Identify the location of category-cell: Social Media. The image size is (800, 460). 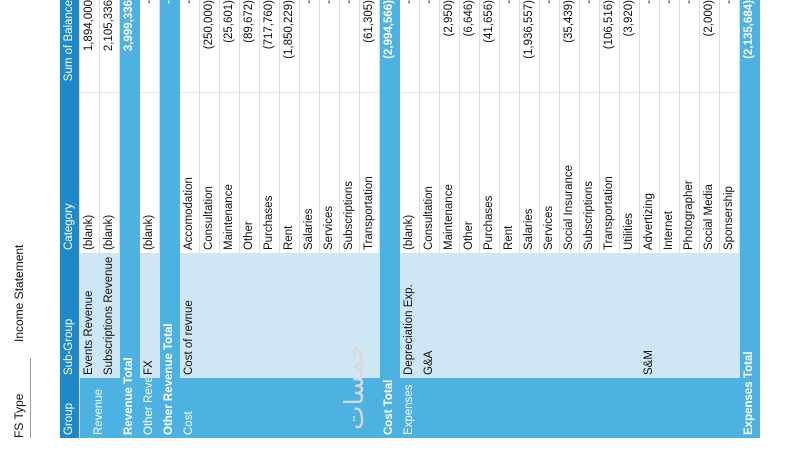
(709, 173).